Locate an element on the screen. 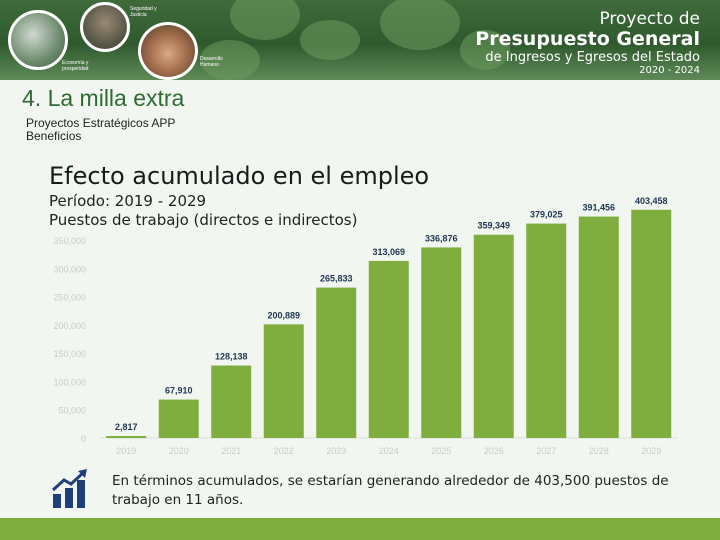 The width and height of the screenshot is (720, 540). chart-title: Efecto acumulado en el empleo is located at coordinates (239, 176).